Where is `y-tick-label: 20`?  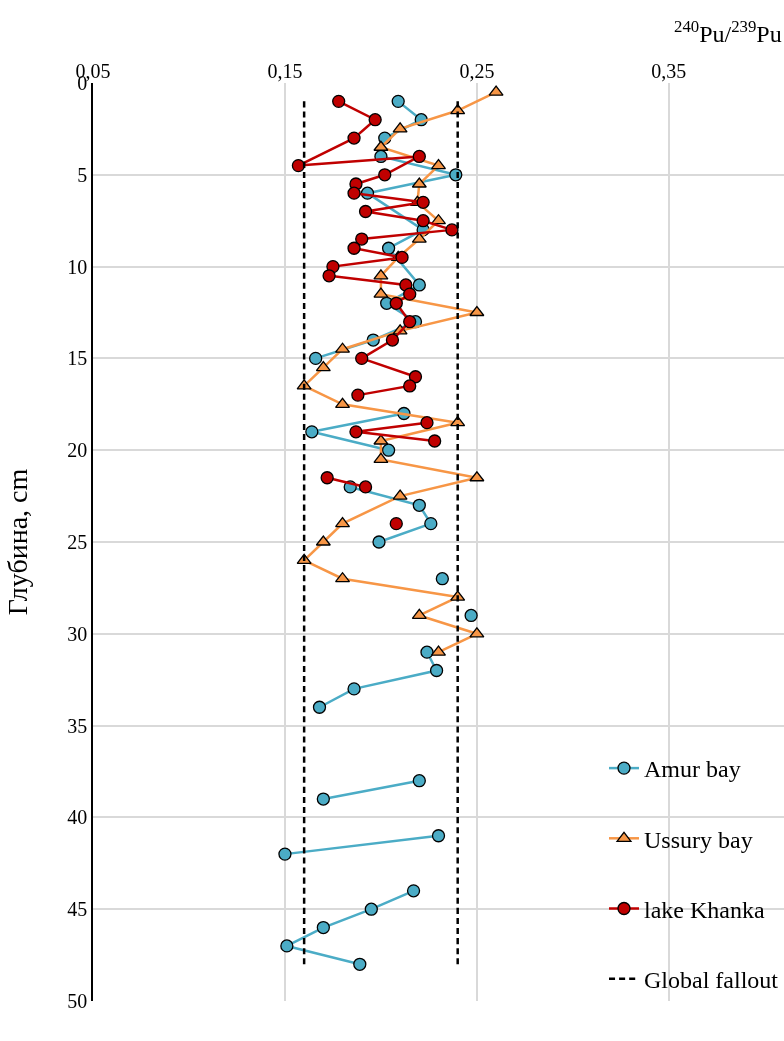
y-tick-label: 20 is located at coordinates (77, 450).